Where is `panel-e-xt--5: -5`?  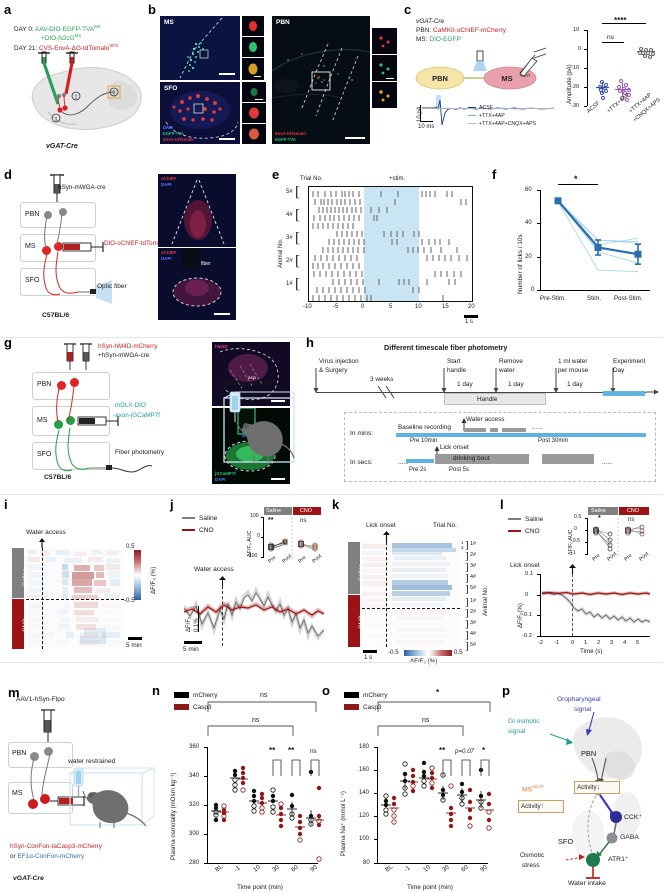
panel-e-xt--5: -5 is located at coordinates (336, 307).